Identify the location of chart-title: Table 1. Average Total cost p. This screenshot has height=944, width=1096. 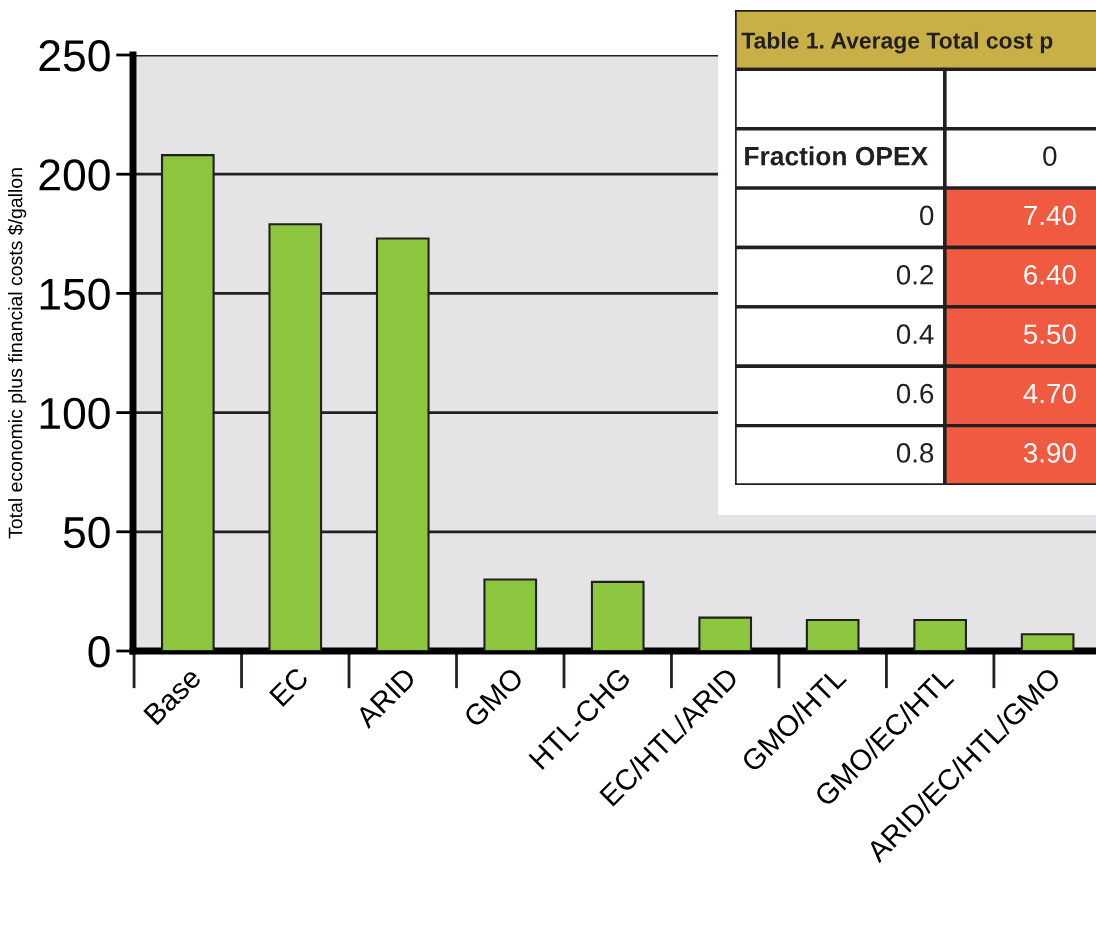
(897, 42).